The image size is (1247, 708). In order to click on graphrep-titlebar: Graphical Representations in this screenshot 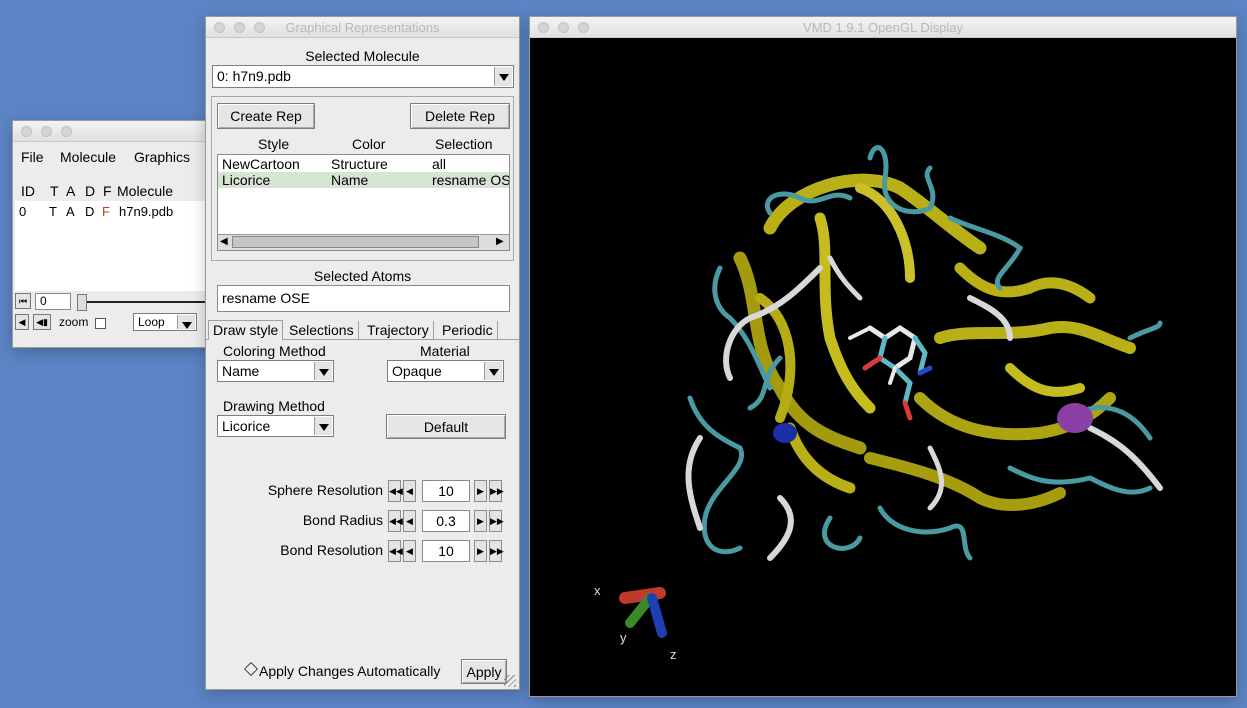, I will do `click(362, 27)`.